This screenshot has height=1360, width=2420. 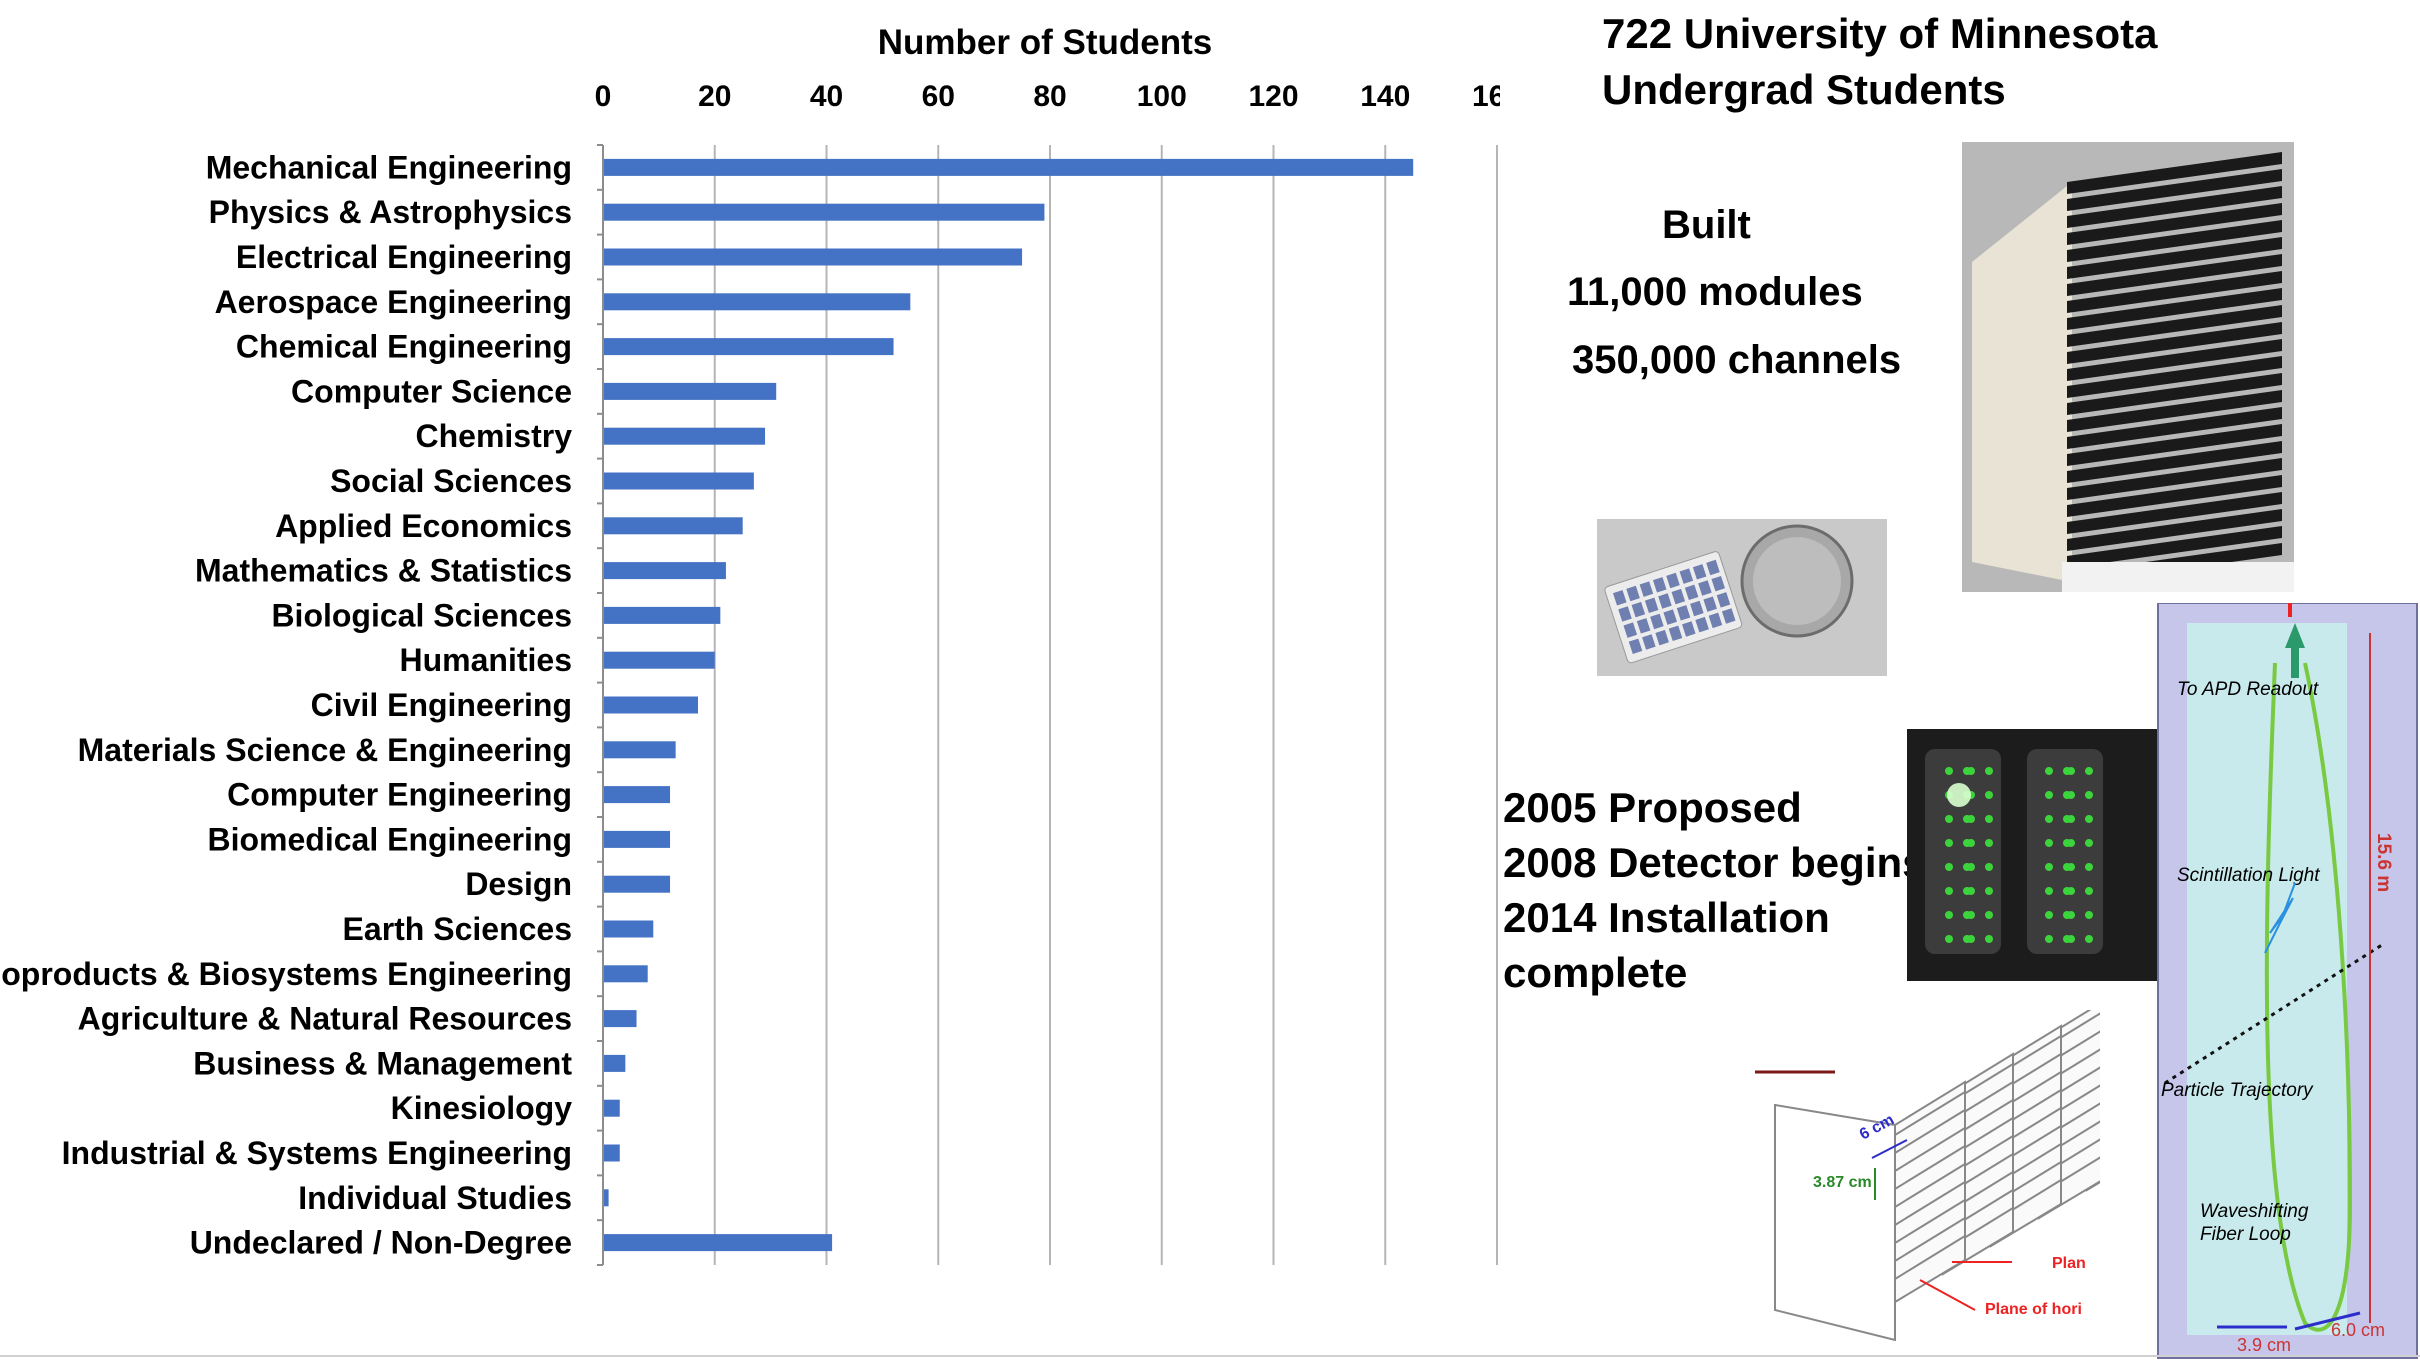 What do you see at coordinates (2033, 1309) in the screenshot?
I see `plane-horizontal-label: Plane of hori` at bounding box center [2033, 1309].